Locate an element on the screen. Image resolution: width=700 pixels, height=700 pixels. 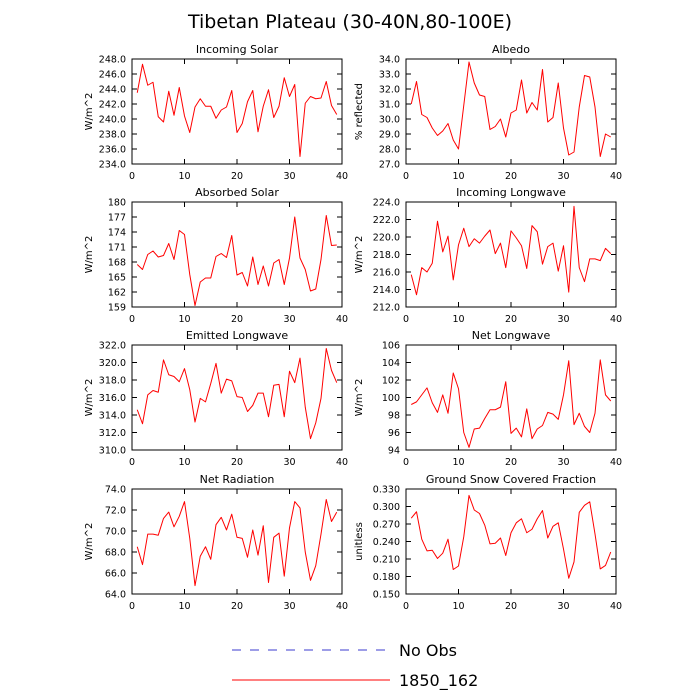
panel-title: Incoming Longwave is located at coordinates (511, 192).